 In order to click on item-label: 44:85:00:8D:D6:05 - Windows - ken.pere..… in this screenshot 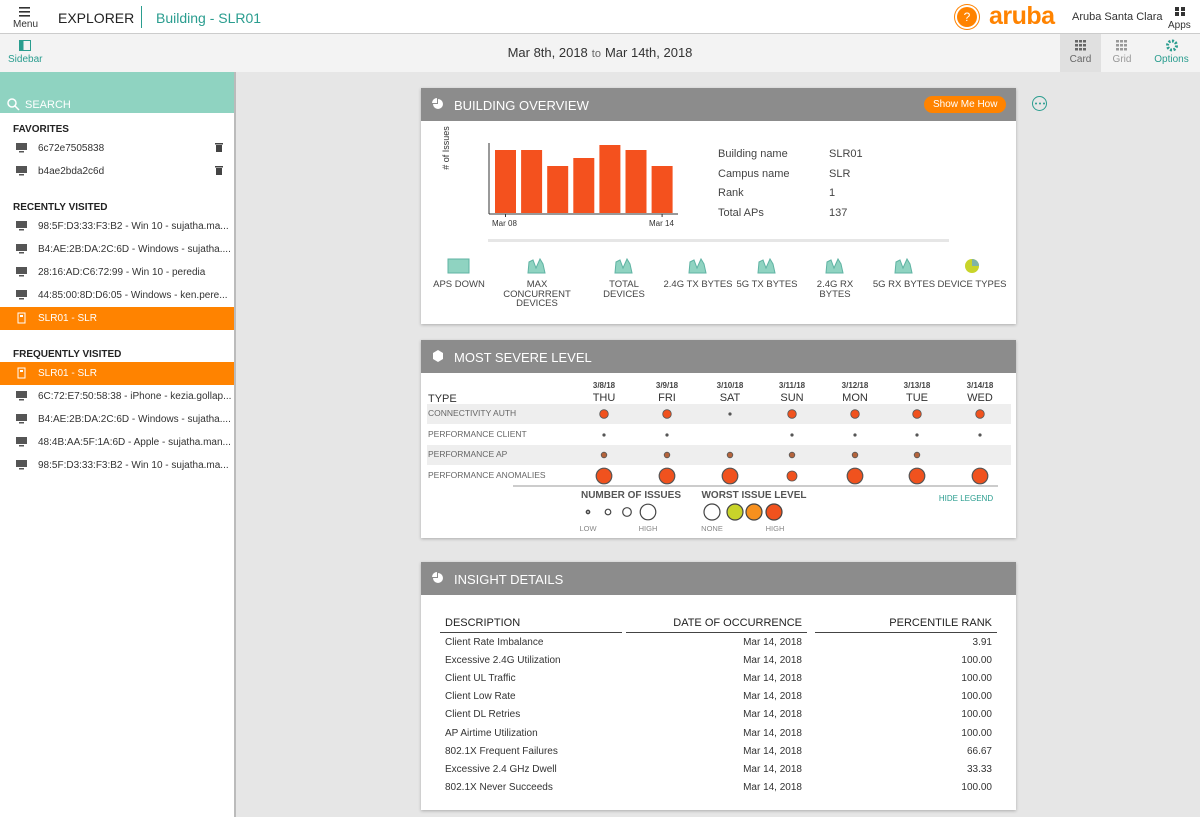, I will do `click(133, 295)`.